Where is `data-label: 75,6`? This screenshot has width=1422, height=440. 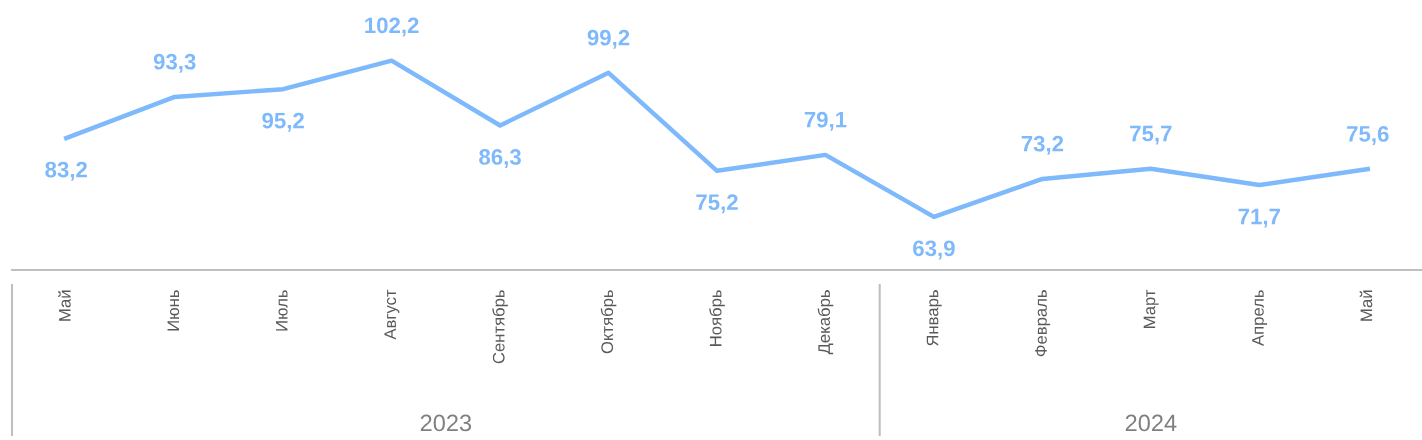 data-label: 75,6 is located at coordinates (1368, 135).